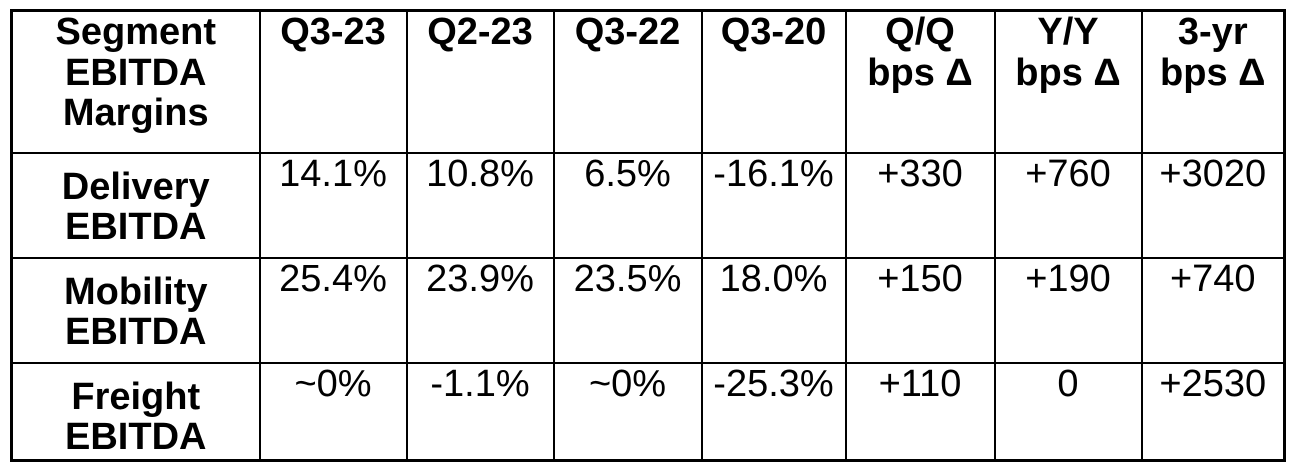  What do you see at coordinates (480, 81) in the screenshot?
I see `header-q2-23: Q2-23` at bounding box center [480, 81].